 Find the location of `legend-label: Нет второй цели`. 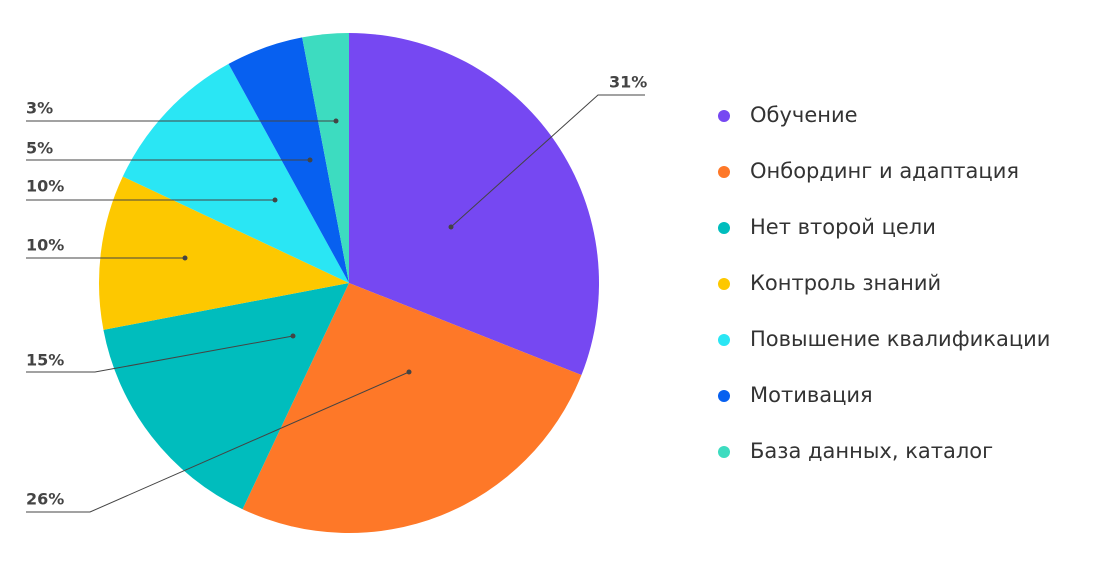

legend-label: Нет второй цели is located at coordinates (843, 227).